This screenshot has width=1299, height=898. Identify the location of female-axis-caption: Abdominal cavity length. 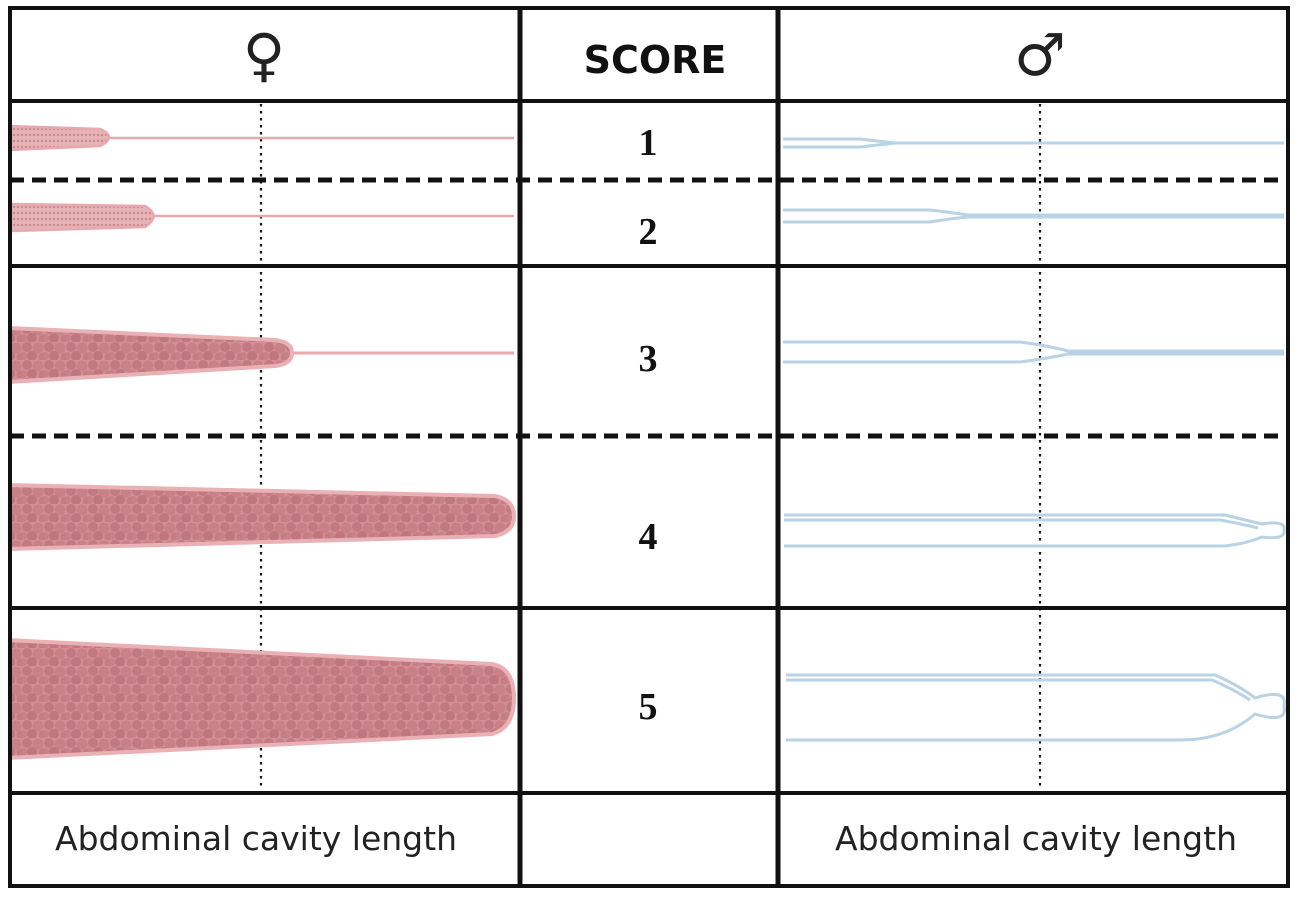
(256, 838).